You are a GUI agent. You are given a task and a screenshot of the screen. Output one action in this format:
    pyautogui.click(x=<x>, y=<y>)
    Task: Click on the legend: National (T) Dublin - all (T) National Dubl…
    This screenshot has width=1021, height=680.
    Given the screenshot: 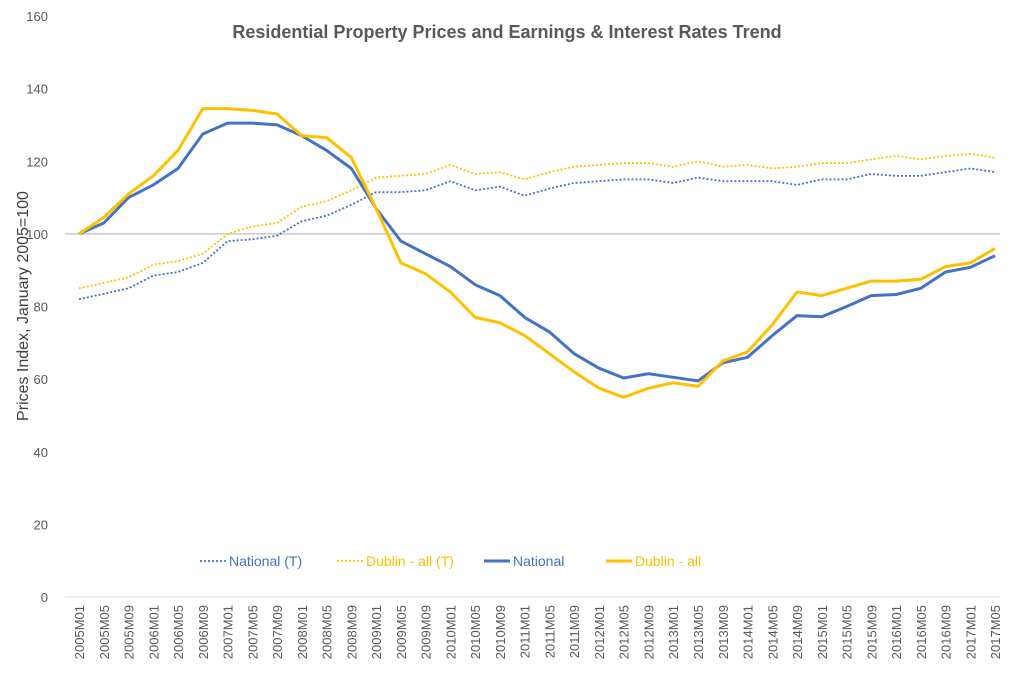 What is the action you would take?
    pyautogui.click(x=450, y=561)
    